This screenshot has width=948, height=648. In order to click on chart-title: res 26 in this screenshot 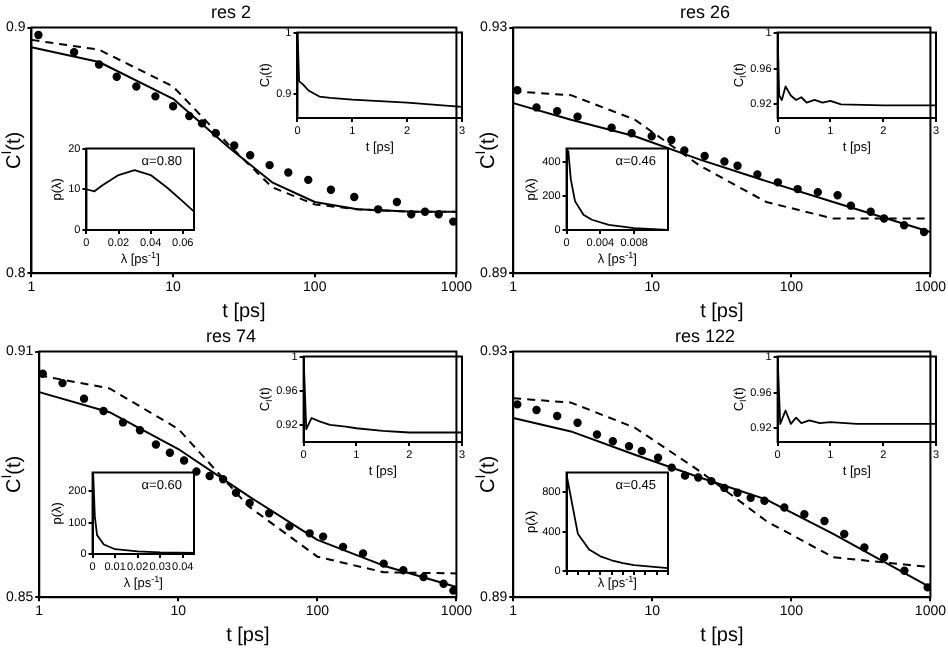, I will do `click(705, 11)`.